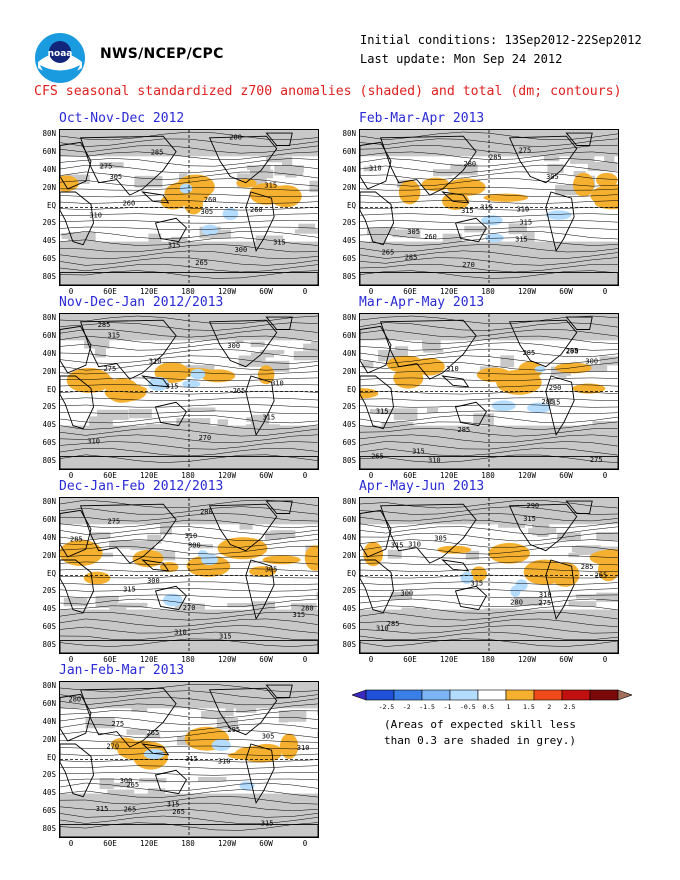 This screenshot has height=880, width=680. I want to click on panel-title: Apr-May-Jun 2013, so click(422, 486).